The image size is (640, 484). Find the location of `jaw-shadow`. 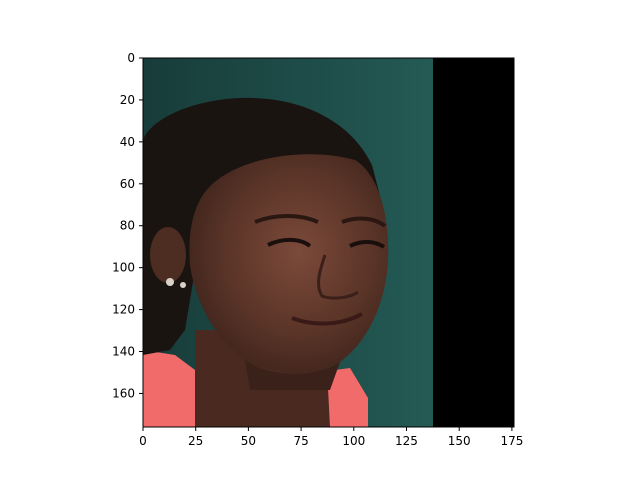

jaw-shadow is located at coordinates (292, 375).